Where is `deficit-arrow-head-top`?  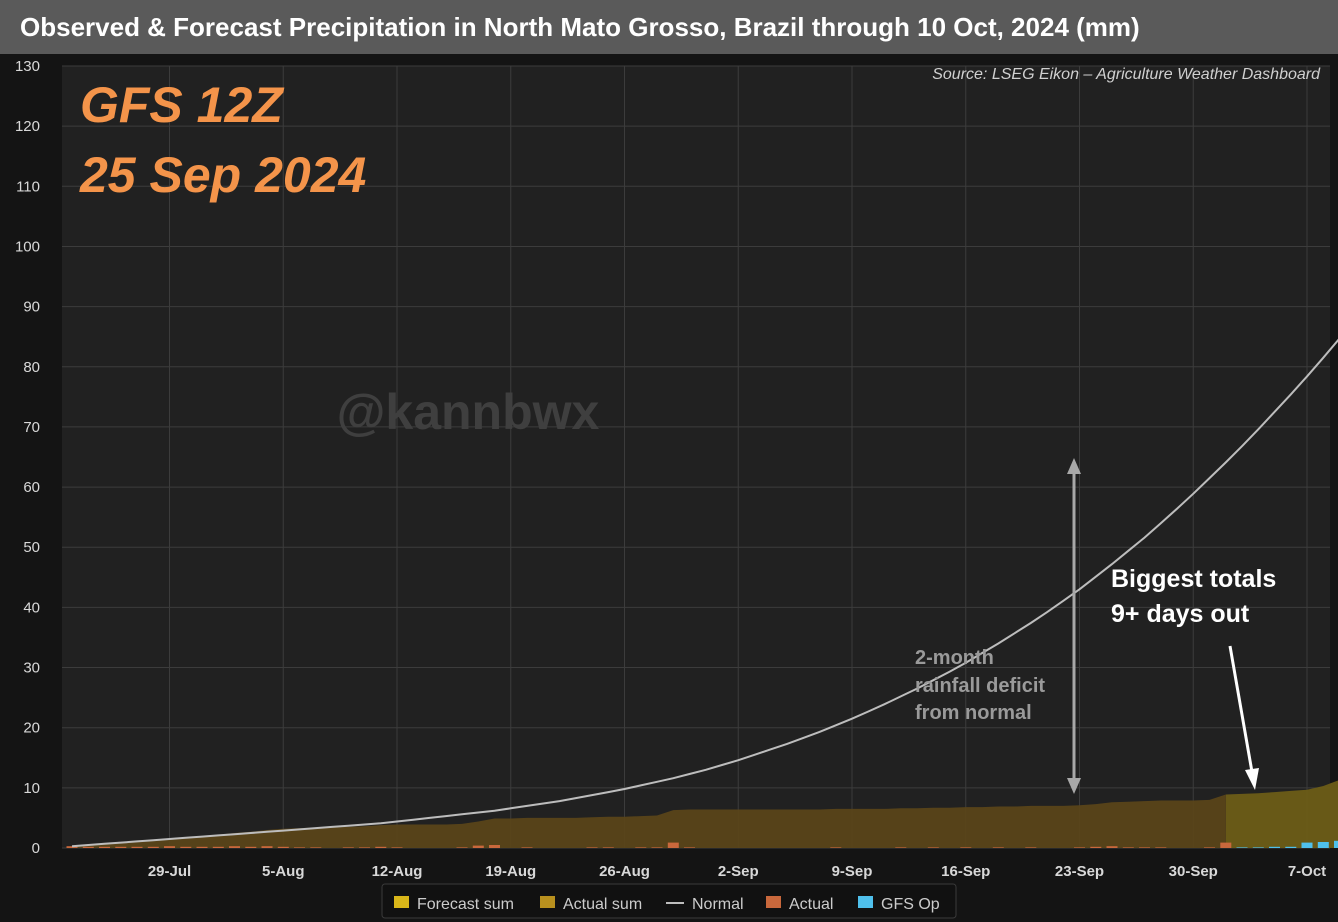 deficit-arrow-head-top is located at coordinates (1074, 466).